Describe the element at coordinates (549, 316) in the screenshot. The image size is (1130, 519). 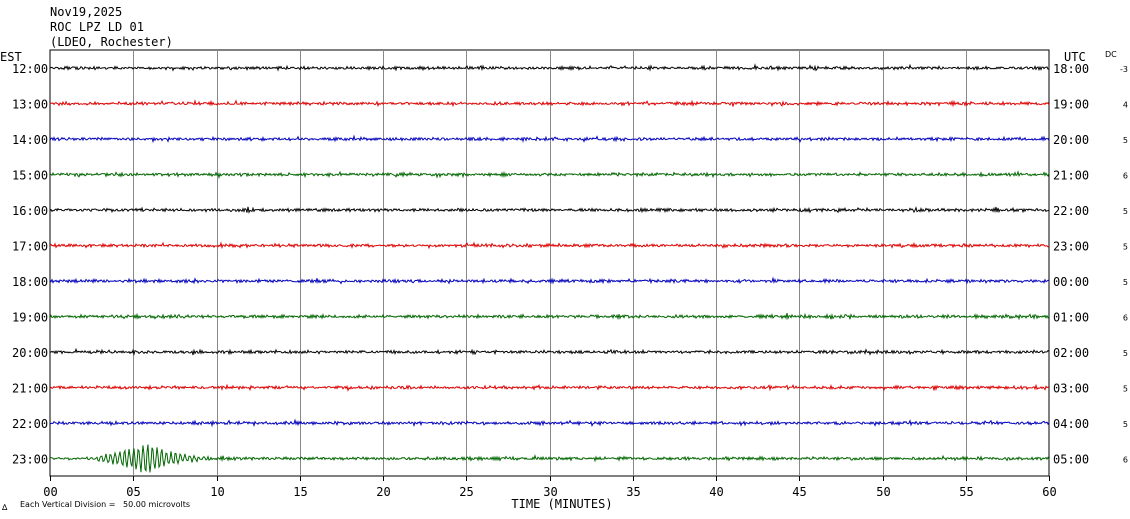
I see `seismic-trace-1900` at that location.